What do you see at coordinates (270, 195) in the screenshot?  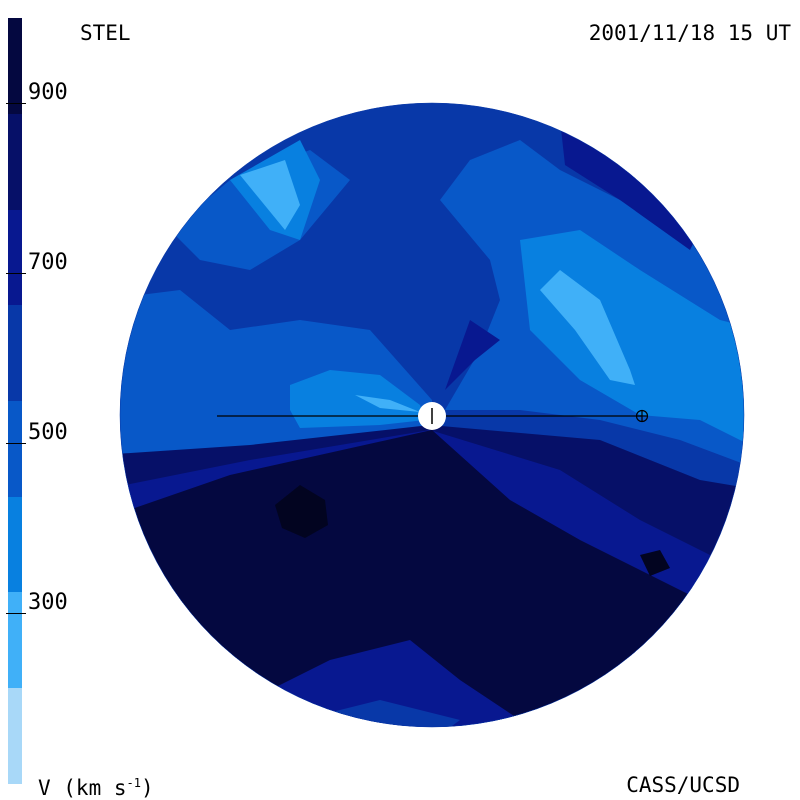 I see `region-slowest-nw` at bounding box center [270, 195].